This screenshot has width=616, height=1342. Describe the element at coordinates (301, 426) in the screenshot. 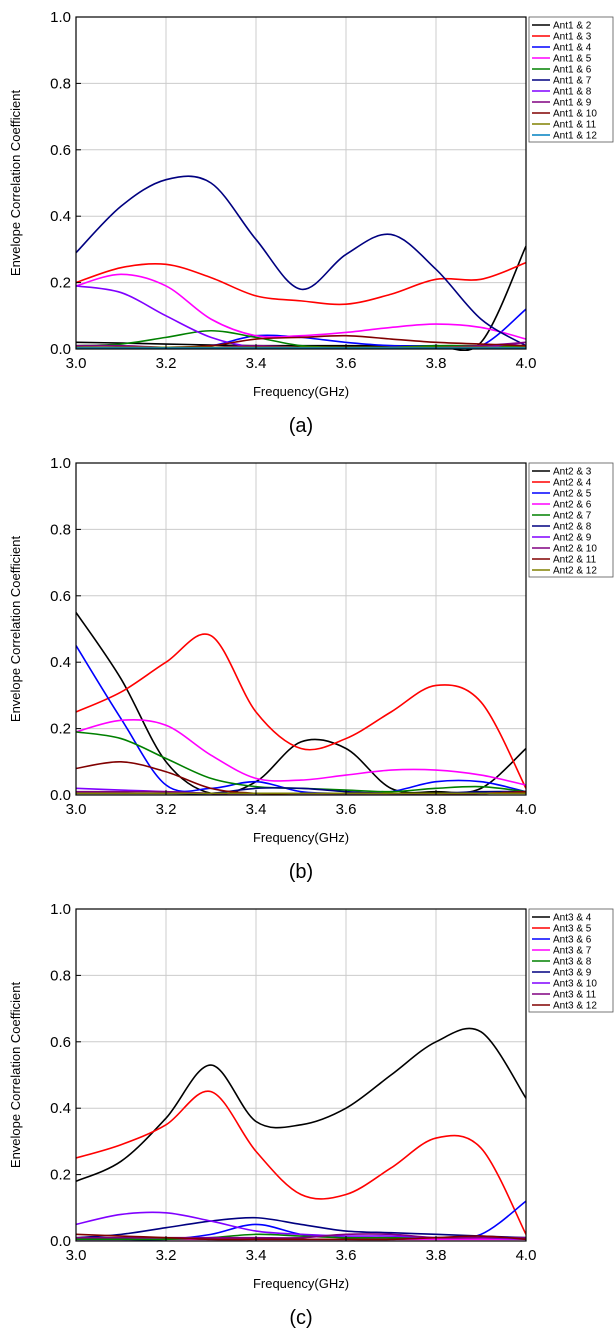

I see `panel-label: (a)` at that location.